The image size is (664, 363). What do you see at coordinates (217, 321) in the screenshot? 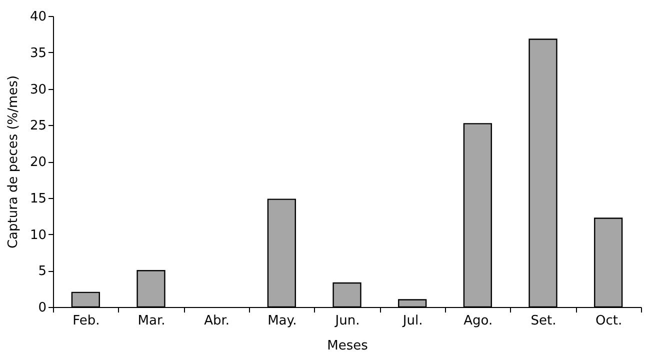
I see `x-tick-label: Abr.` at bounding box center [217, 321].